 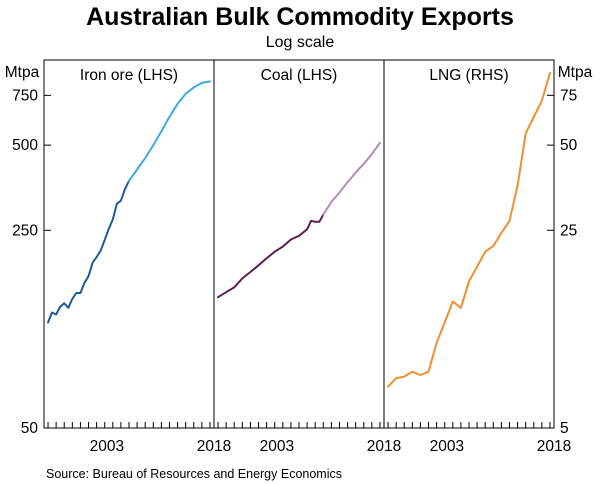 I want to click on panel-label-iron-ore: Iron ore (LHS), so click(x=129, y=75).